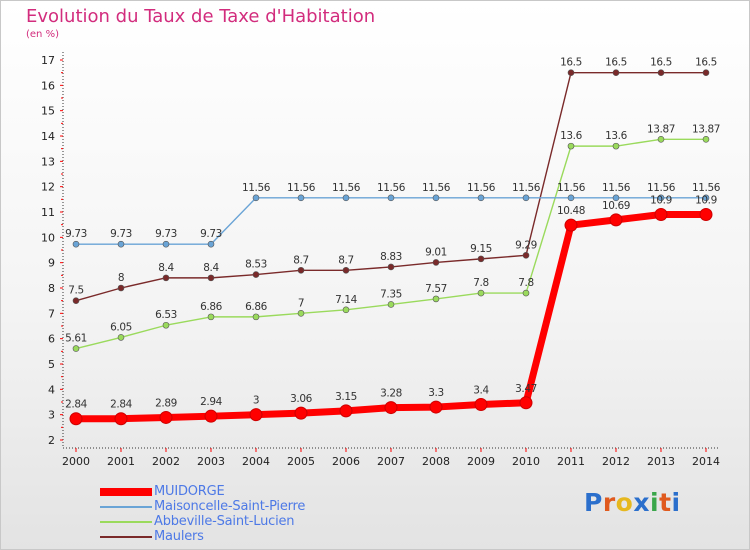  What do you see at coordinates (571, 461) in the screenshot?
I see `x-tick-label: 2011` at bounding box center [571, 461].